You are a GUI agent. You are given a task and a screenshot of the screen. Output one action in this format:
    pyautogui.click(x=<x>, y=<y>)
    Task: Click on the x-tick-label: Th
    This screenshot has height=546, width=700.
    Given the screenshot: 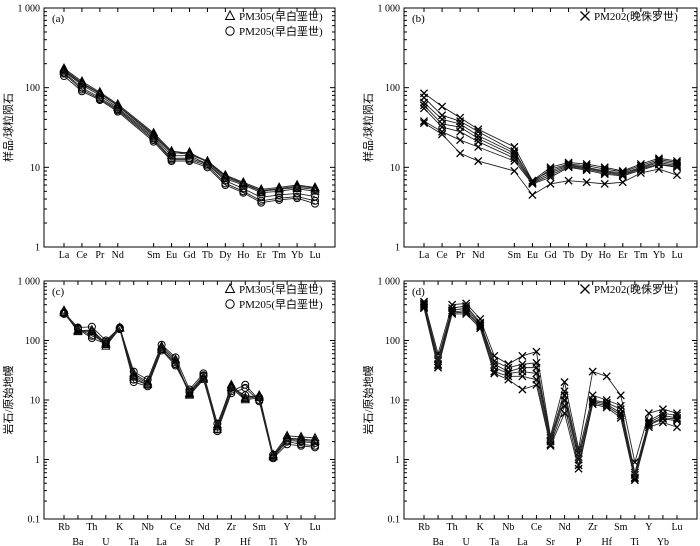 What is the action you would take?
    pyautogui.click(x=452, y=527)
    